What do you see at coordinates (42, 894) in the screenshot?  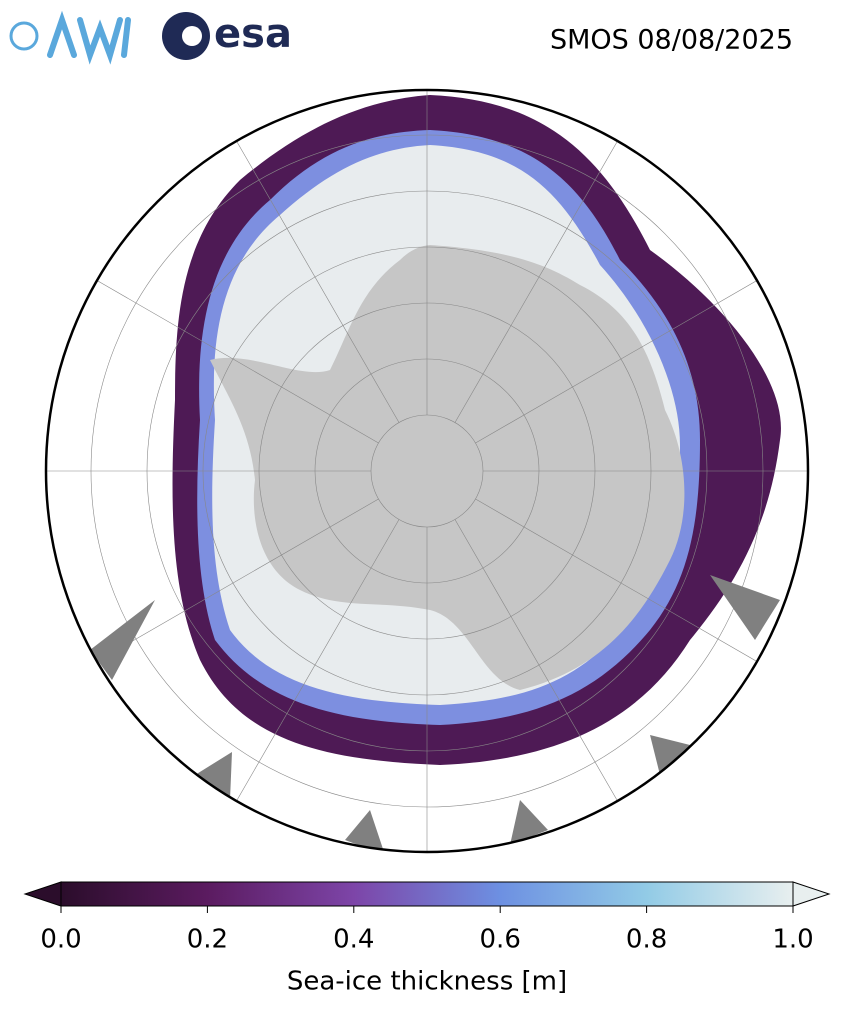 I see `colorbar-extend-low` at bounding box center [42, 894].